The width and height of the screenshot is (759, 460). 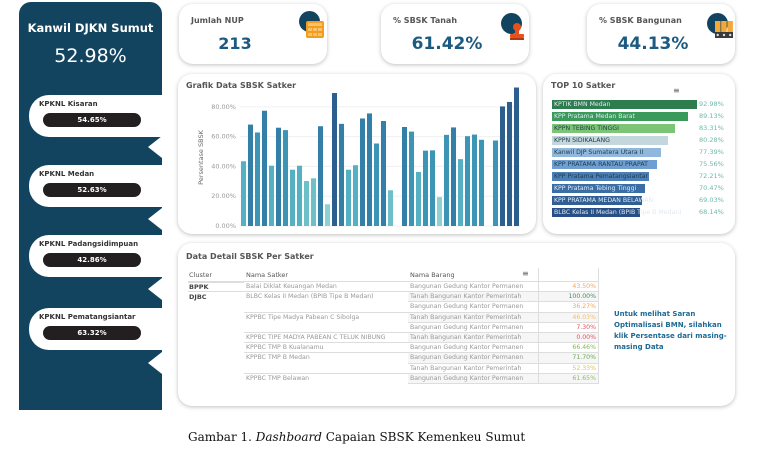 What do you see at coordinates (642, 116) in the screenshot?
I see `top10-row: KPP Pratama Medan Barat 89.13%` at bounding box center [642, 116].